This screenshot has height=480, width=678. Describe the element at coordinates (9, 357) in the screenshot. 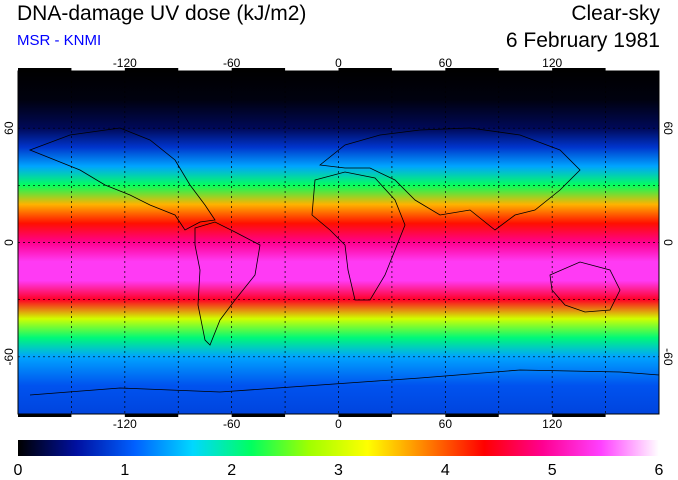

I see `lat-label-left: -60` at that location.